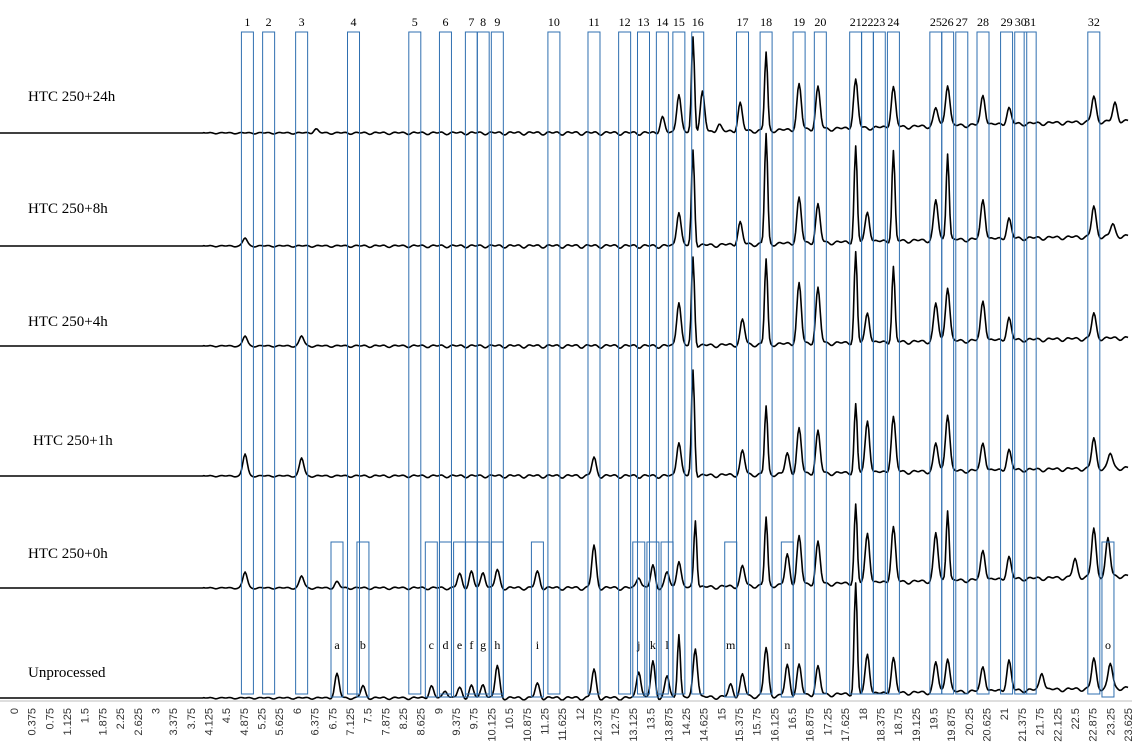  What do you see at coordinates (952, 725) in the screenshot?
I see `x-tick-label-53: 19.875` at bounding box center [952, 725].